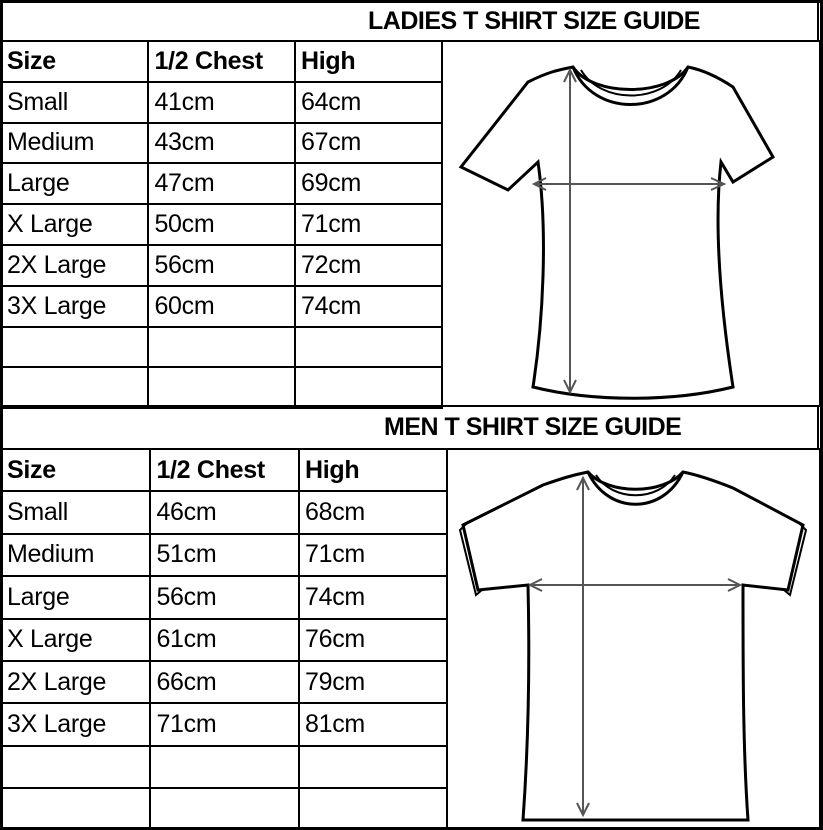 The height and width of the screenshot is (830, 823). I want to click on table-row: X Large 61cm 76cm, so click(224, 639).